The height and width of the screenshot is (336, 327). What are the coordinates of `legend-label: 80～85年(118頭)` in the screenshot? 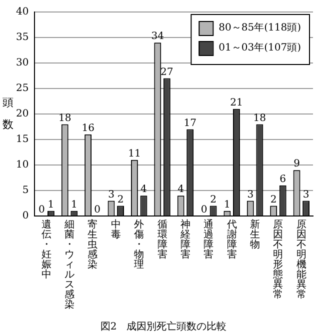 It's located at (260, 28).